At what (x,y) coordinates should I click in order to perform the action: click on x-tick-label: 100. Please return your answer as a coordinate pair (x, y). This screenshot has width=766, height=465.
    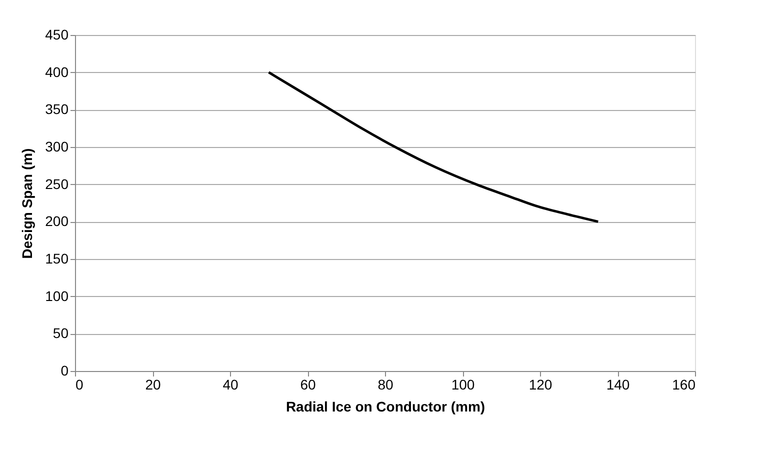
    Looking at the image, I should click on (463, 384).